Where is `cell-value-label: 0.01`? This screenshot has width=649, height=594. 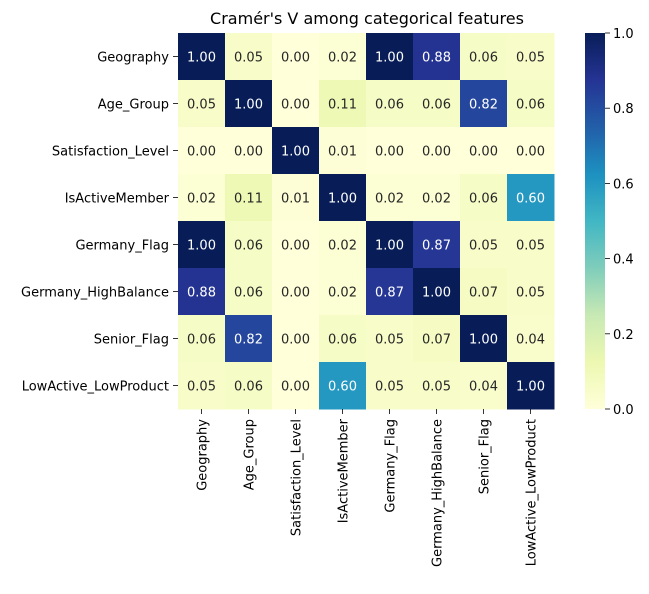
cell-value-label: 0.01 is located at coordinates (342, 152).